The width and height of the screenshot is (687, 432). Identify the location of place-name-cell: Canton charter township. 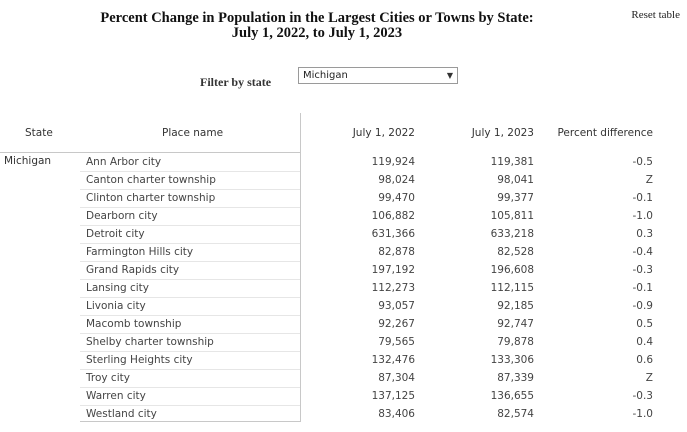
(151, 180).